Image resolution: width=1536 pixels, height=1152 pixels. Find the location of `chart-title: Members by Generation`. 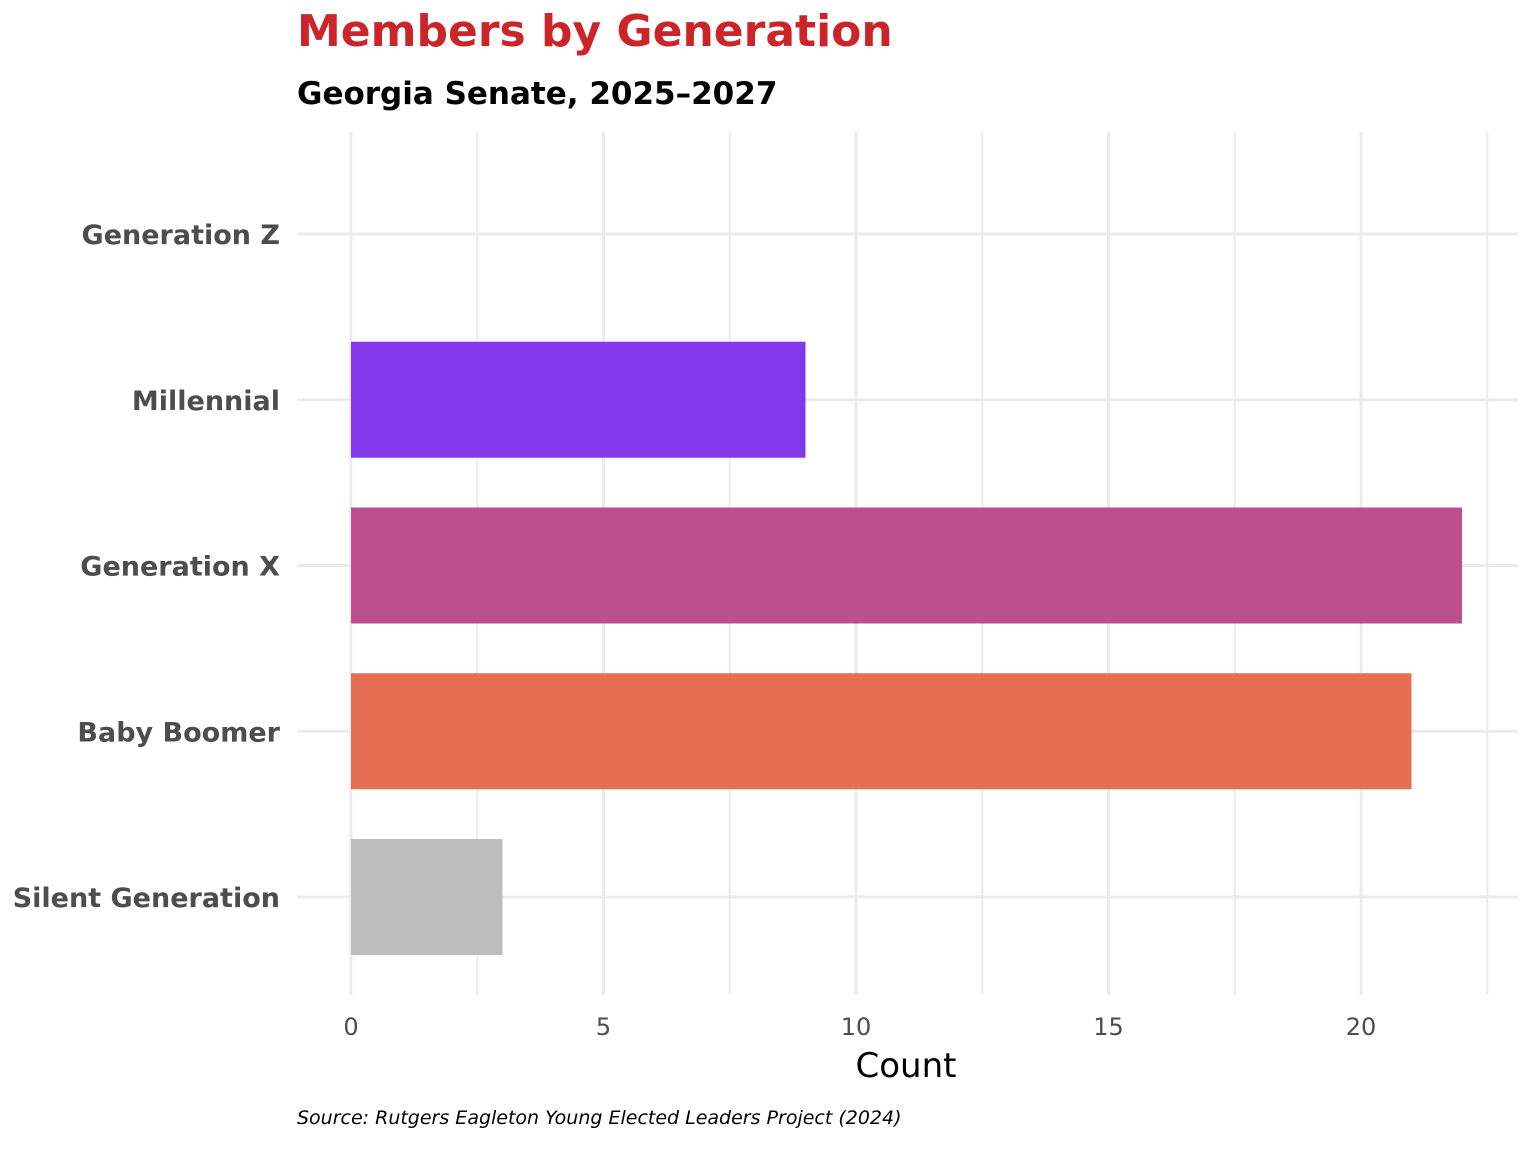

chart-title: Members by Generation is located at coordinates (595, 31).